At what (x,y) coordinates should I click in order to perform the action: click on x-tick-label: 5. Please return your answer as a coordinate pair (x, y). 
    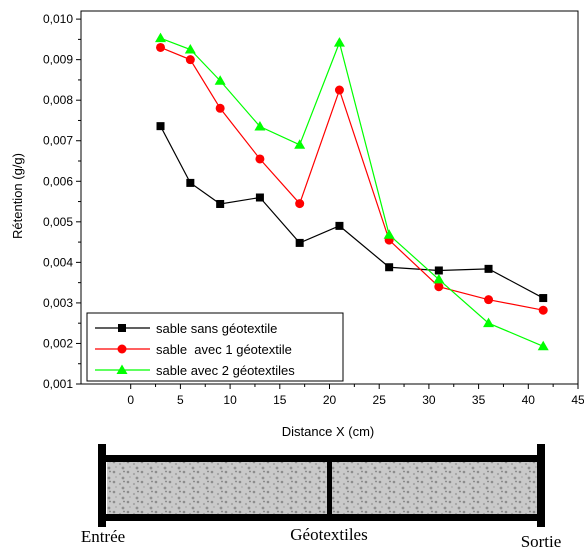
    Looking at the image, I should click on (180, 400).